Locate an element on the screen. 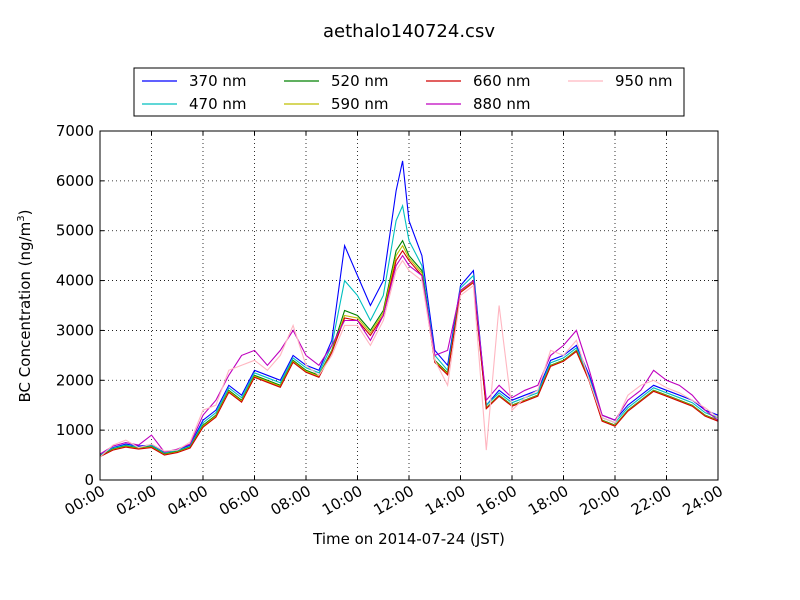 This screenshot has width=800, height=600. y-axis-label-main: BC Concentration (ng/m is located at coordinates (25, 312).